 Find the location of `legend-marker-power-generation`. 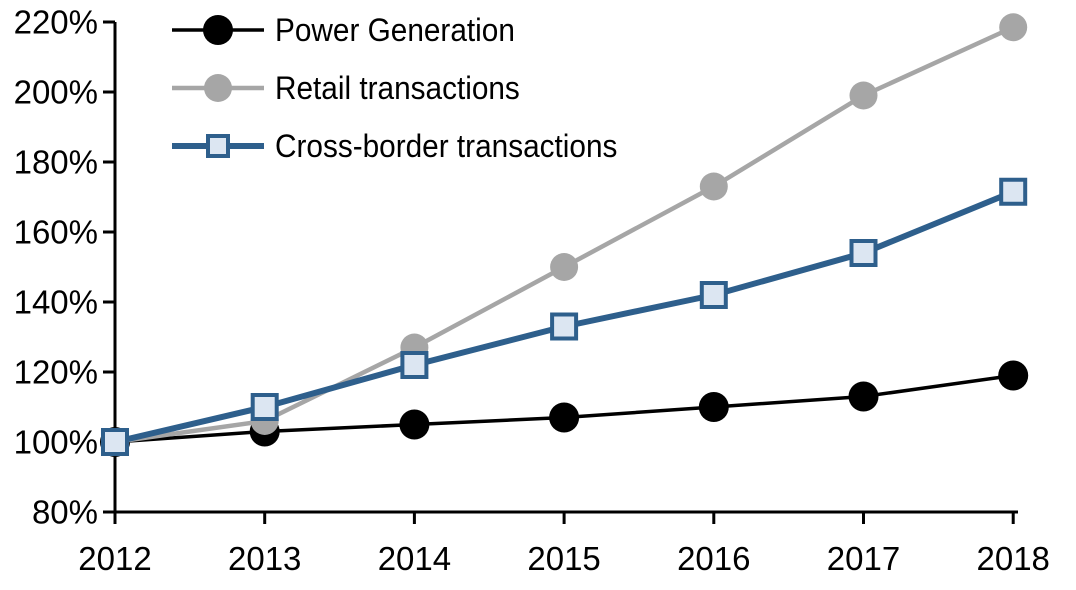

legend-marker-power-generation is located at coordinates (218, 30).